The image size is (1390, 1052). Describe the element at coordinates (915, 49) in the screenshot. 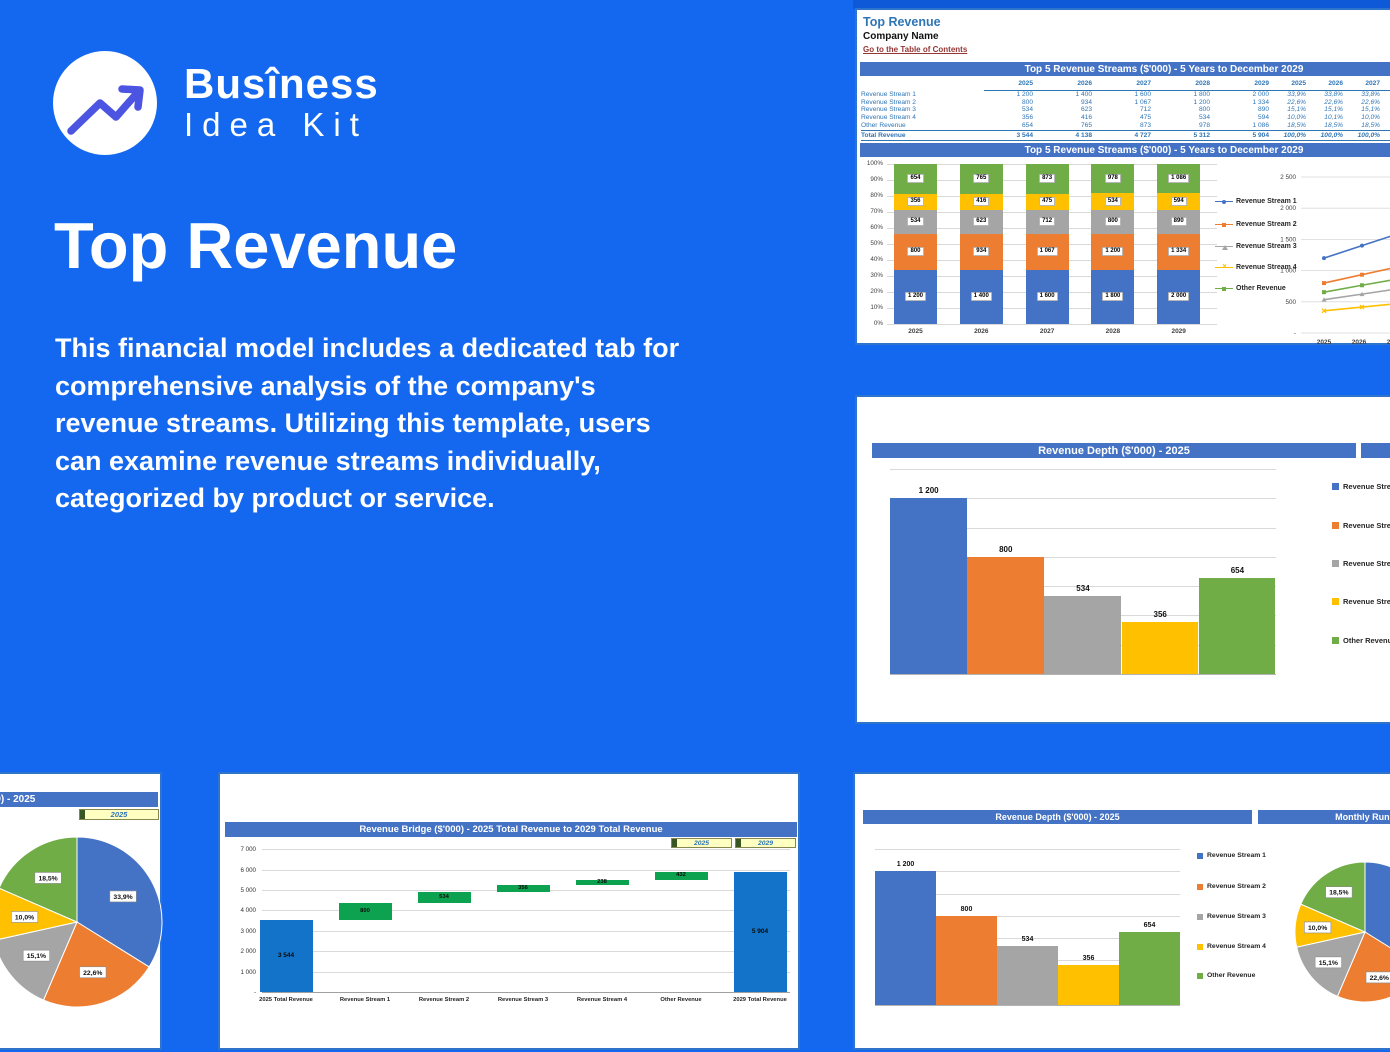

I see `table-of-contents-link: Go to the Table of Contents` at that location.